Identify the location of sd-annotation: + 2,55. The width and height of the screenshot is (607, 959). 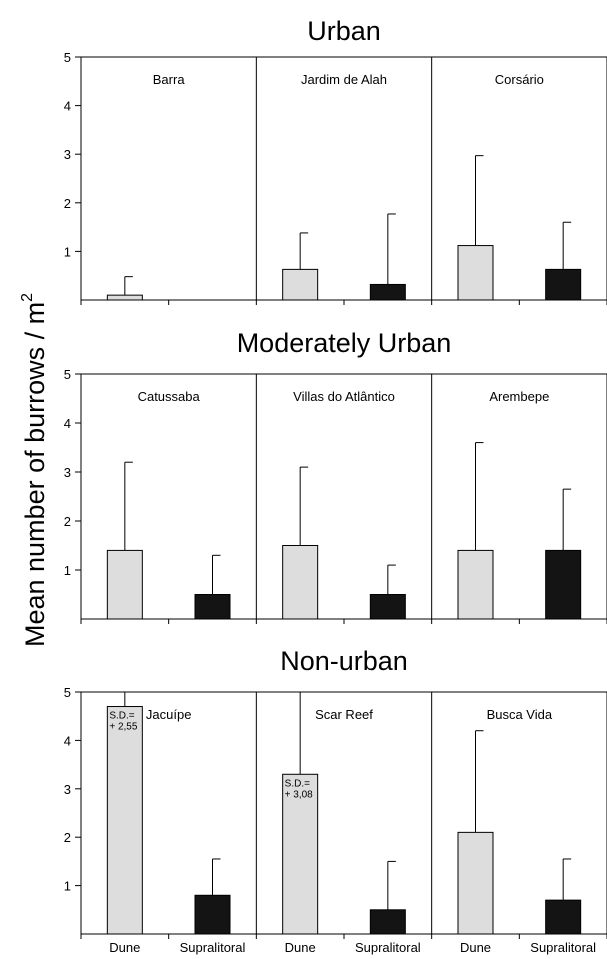
(123, 727).